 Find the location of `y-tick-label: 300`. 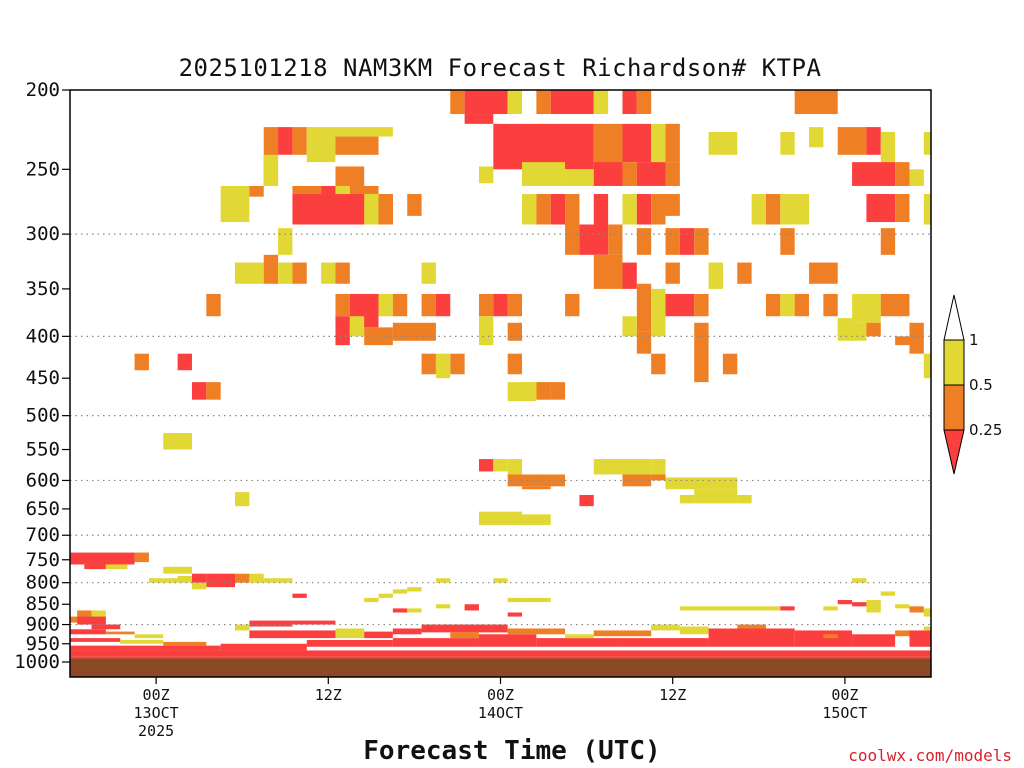

y-tick-label: 300 is located at coordinates (43, 234).